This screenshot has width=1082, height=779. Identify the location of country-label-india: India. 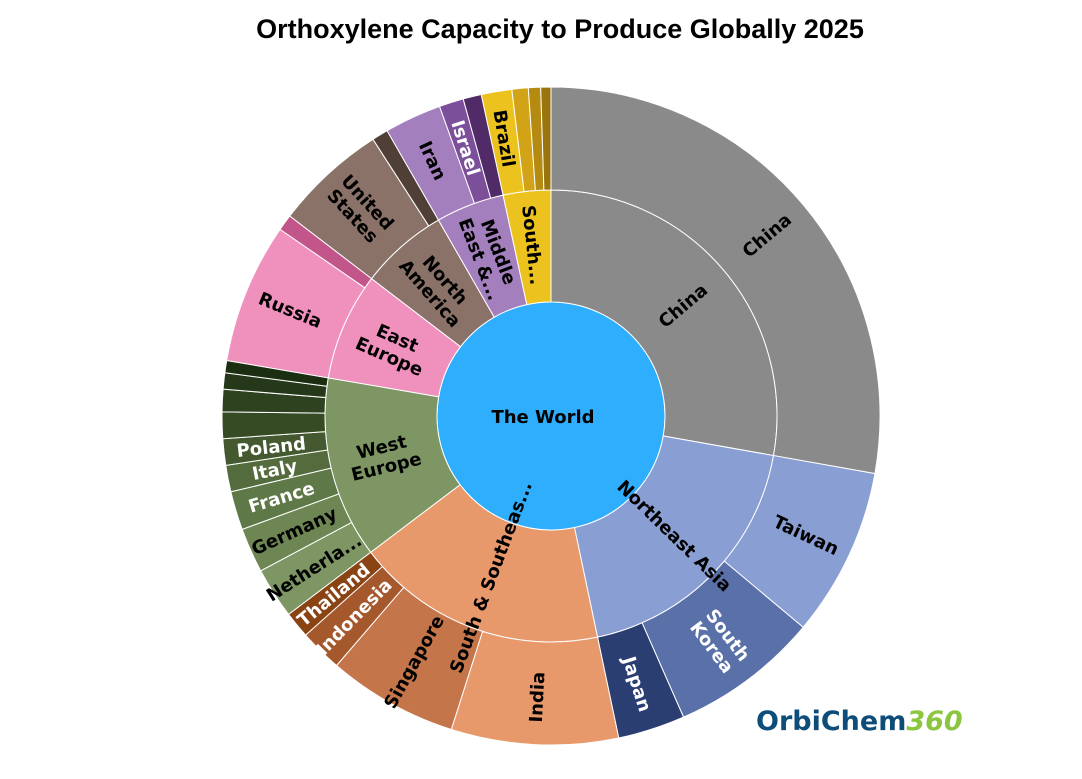
(538, 697).